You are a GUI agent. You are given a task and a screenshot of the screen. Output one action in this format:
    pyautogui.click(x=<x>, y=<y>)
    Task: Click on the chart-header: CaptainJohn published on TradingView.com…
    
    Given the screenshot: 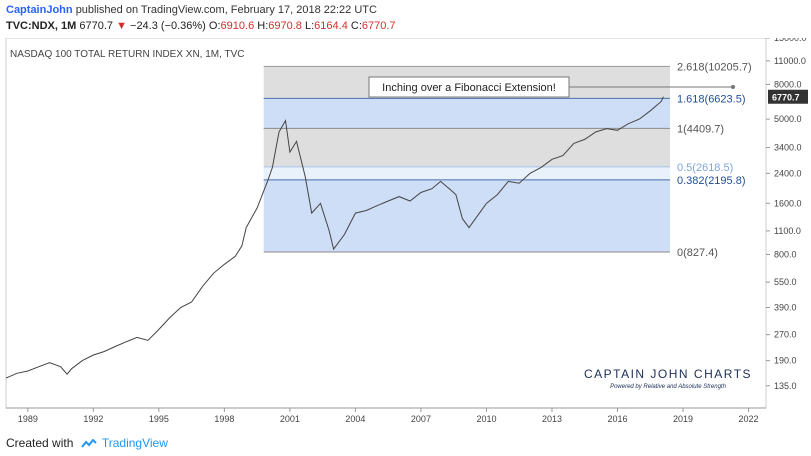 What is the action you would take?
    pyautogui.click(x=405, y=19)
    